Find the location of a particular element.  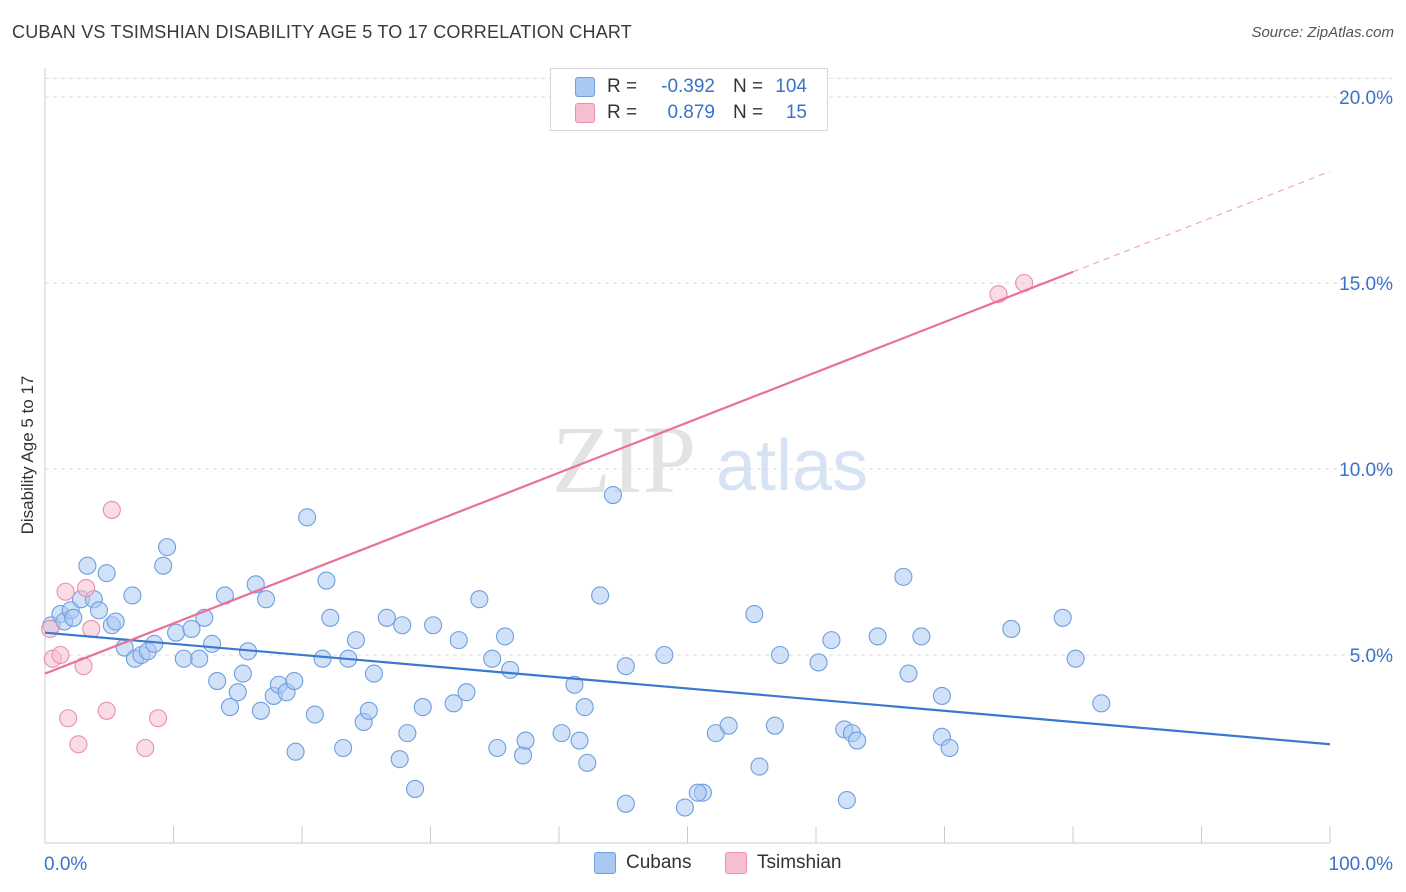

y-axis-label: Disability Age 5 to 17 is located at coordinates (27, 455).